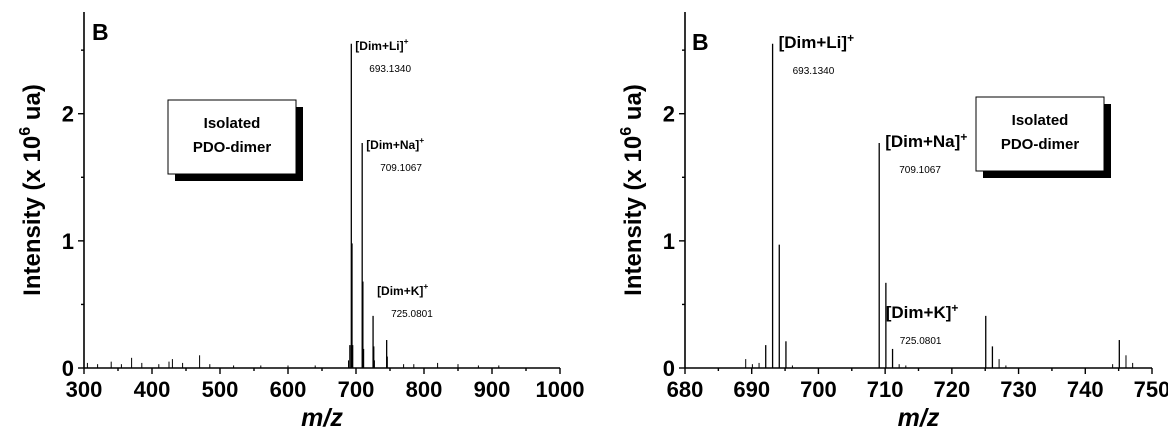  Describe the element at coordinates (751, 389) in the screenshot. I see `x-tick-label: 690` at that location.